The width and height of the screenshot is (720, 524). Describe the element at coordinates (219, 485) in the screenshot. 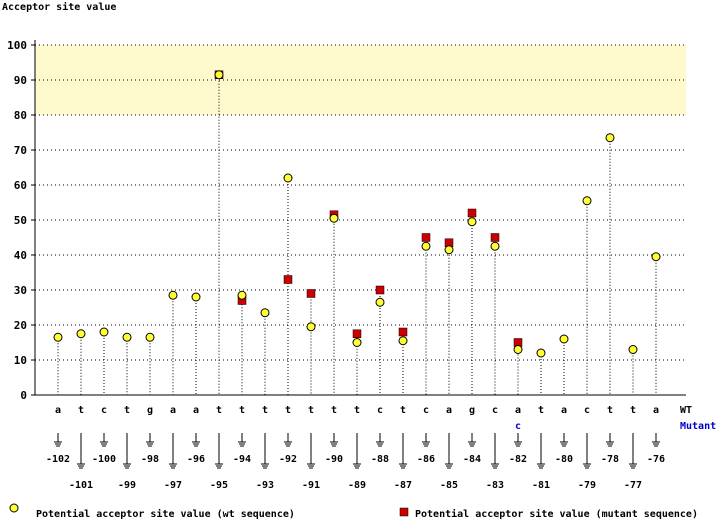

I see `position-label: -95` at that location.